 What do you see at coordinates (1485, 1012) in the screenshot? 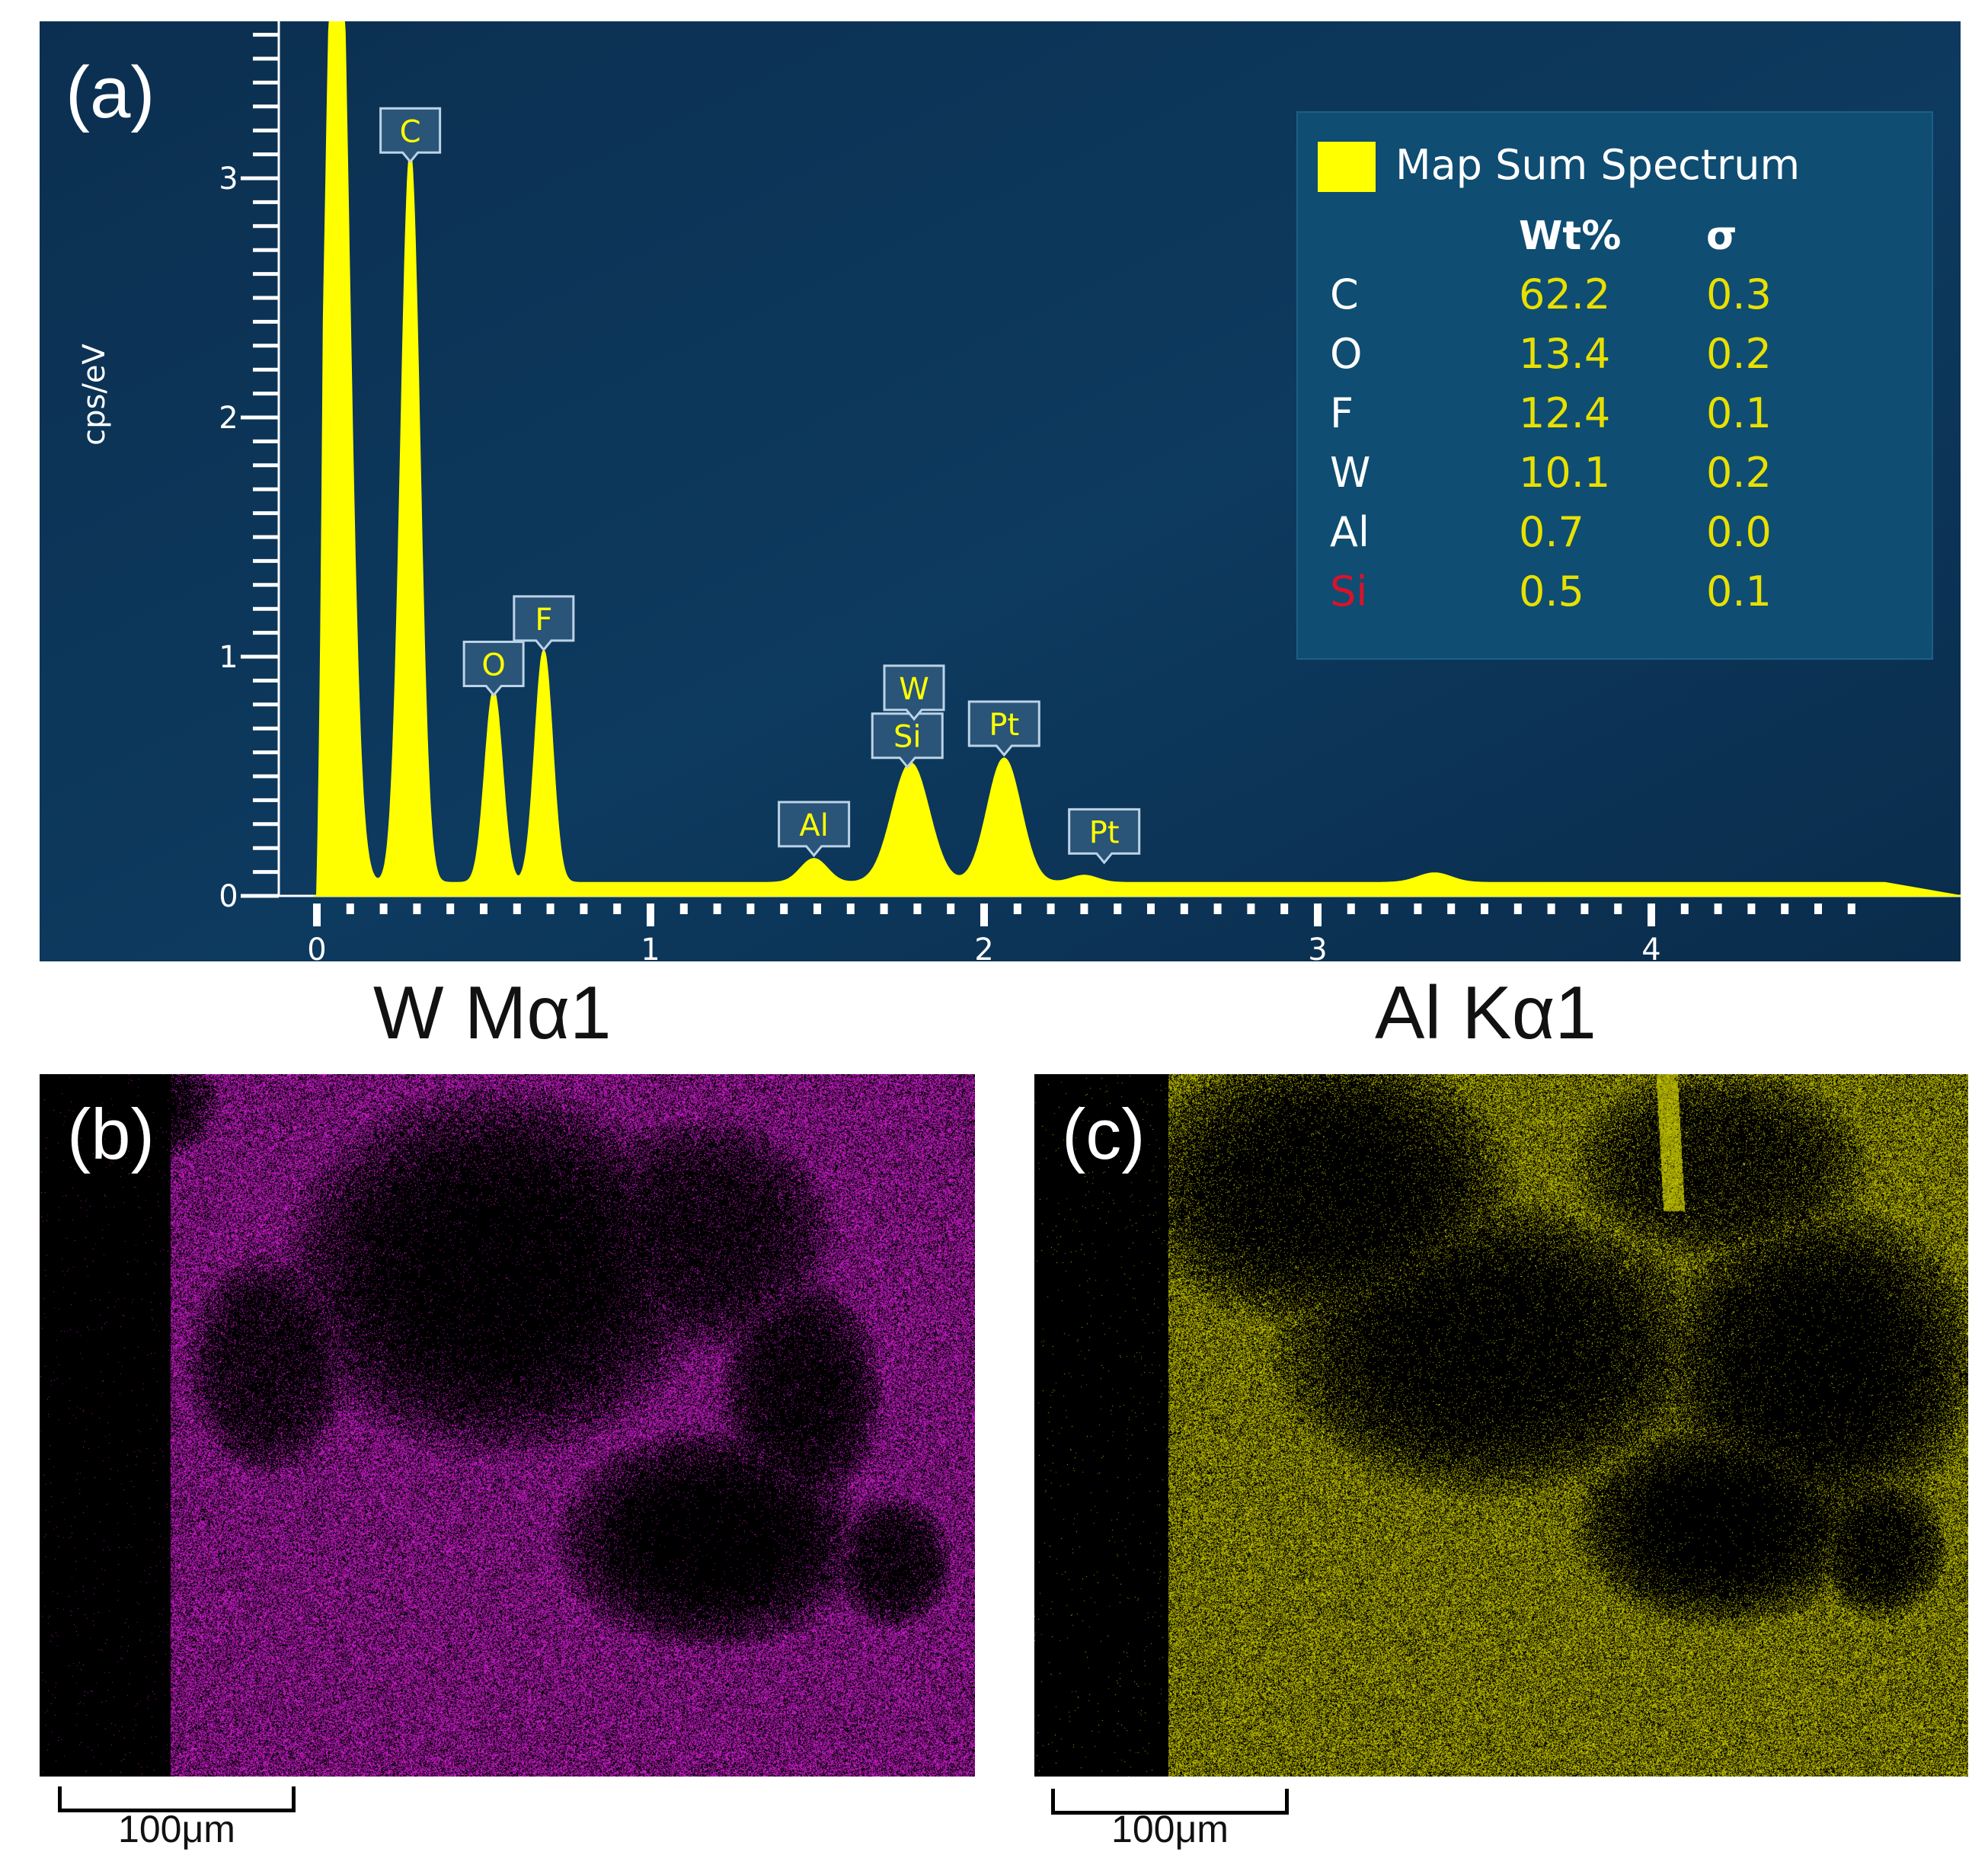
I see `map-title-al: Al Kα1` at bounding box center [1485, 1012].